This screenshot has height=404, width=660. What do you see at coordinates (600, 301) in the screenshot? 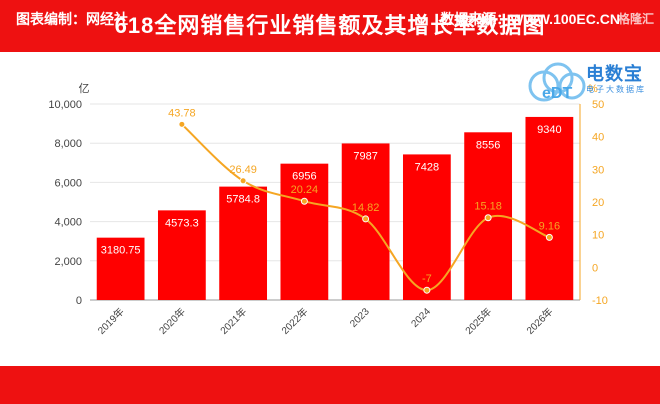
I see `y-right-tick-label: -10` at bounding box center [600, 301].